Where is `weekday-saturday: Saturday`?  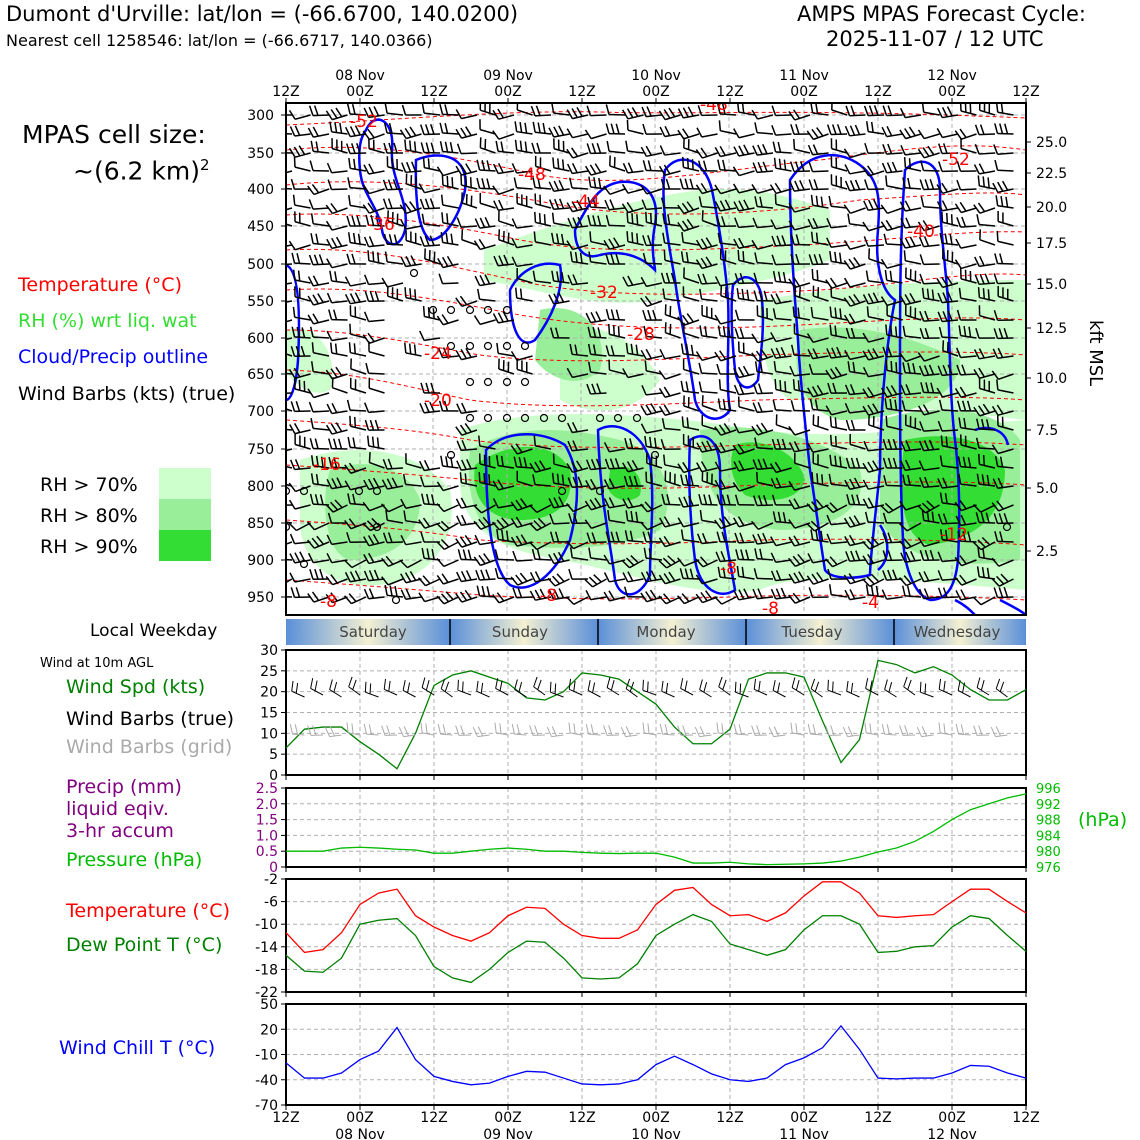 weekday-saturday: Saturday is located at coordinates (373, 632).